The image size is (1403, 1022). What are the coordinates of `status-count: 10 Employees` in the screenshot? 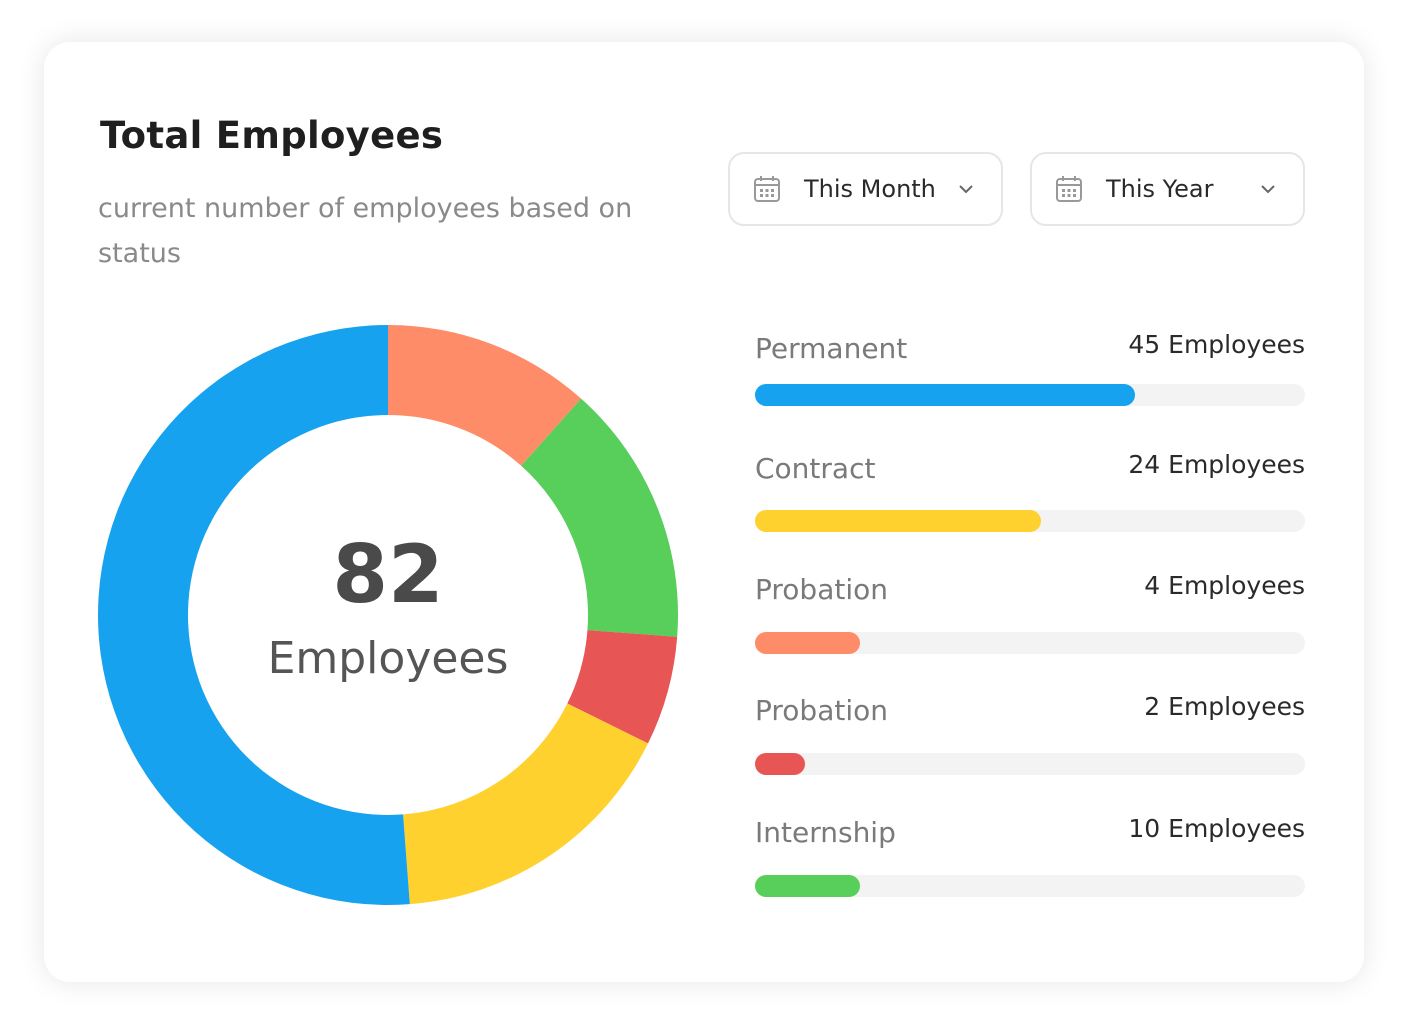 It's located at (1216, 828).